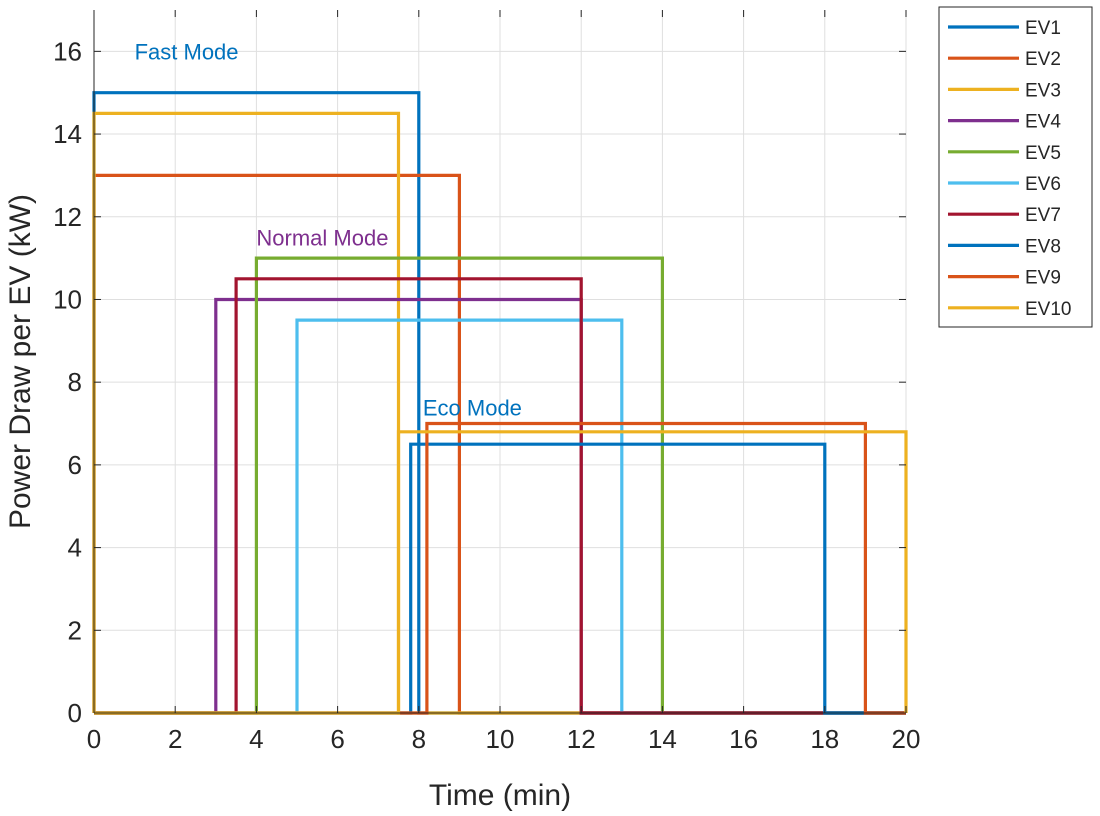 The width and height of the screenshot is (1100, 816). I want to click on legend-label-ev3: EV3, so click(1043, 90).